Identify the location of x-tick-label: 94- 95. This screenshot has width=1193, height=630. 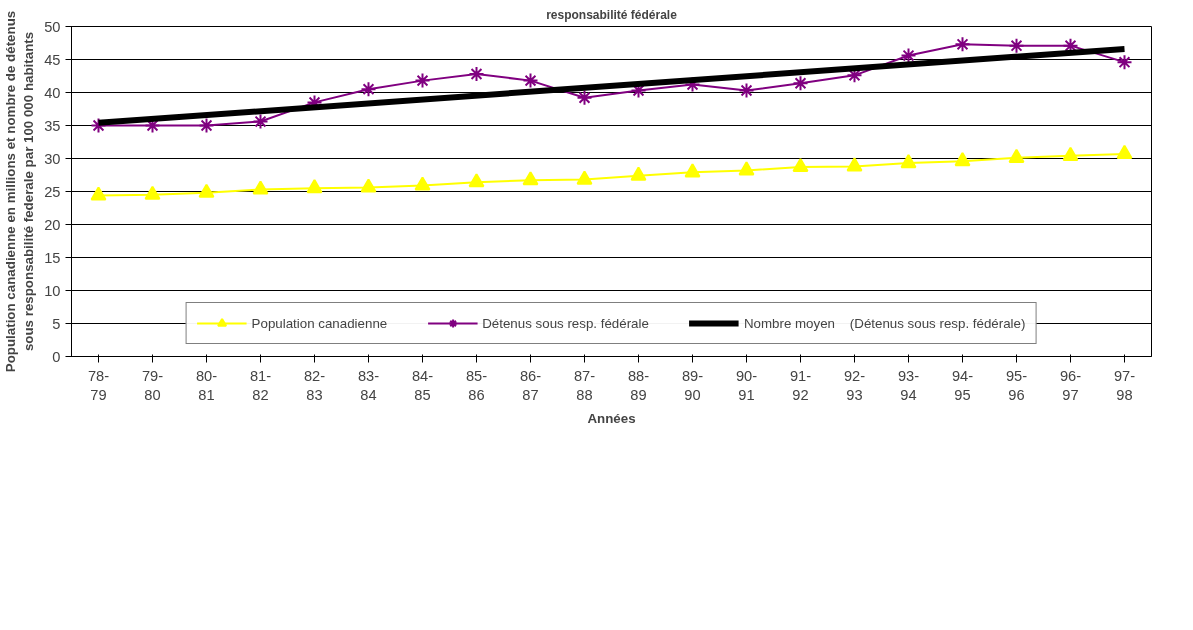
(962, 385).